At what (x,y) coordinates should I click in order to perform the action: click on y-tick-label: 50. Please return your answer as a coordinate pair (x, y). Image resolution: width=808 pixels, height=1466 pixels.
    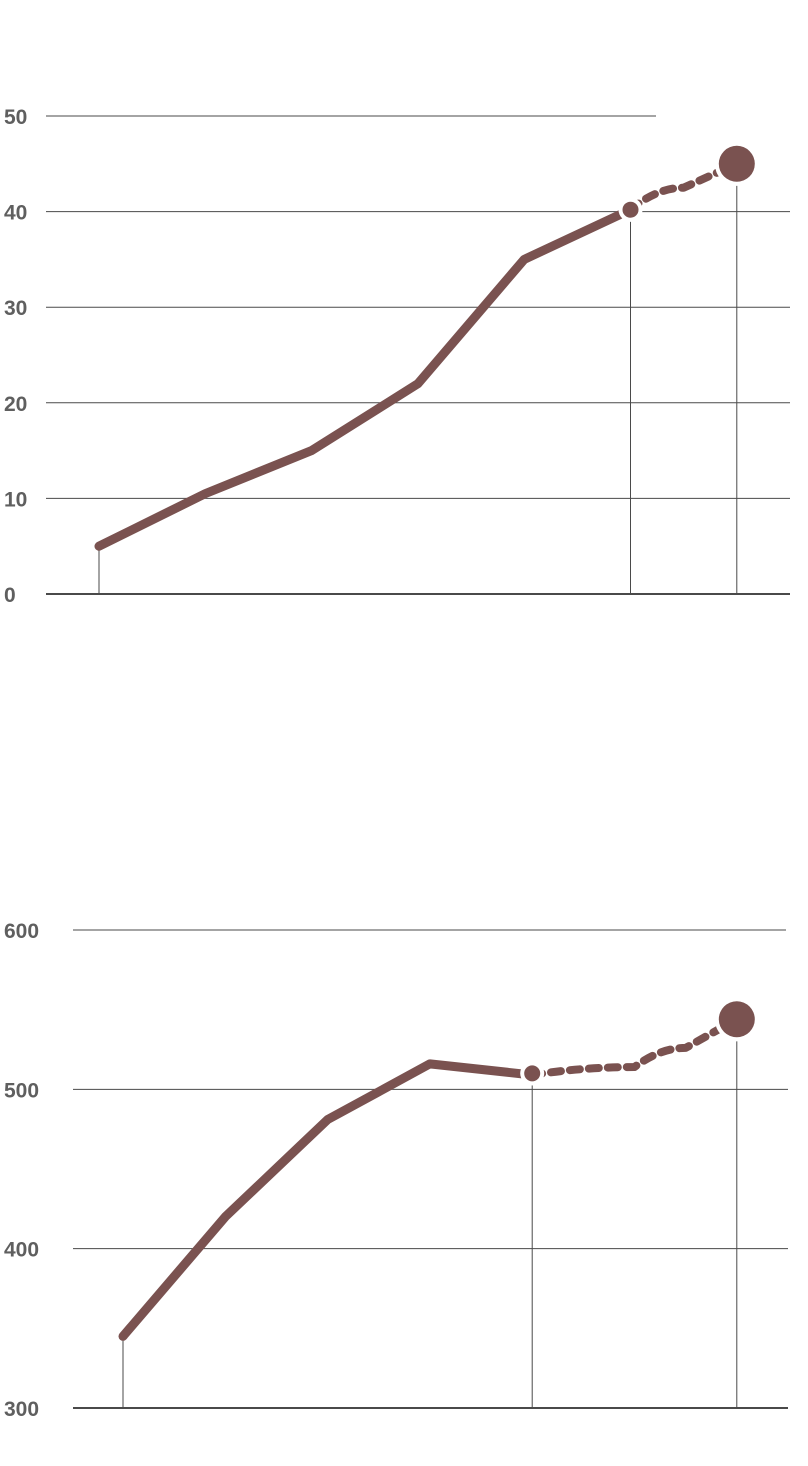
    Looking at the image, I should click on (15, 117).